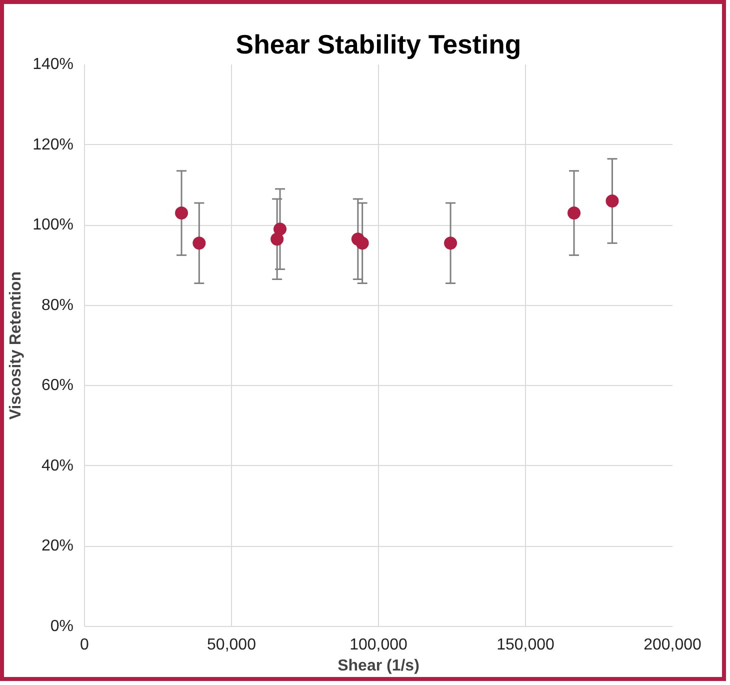 This screenshot has height=685, width=730. I want to click on y-tick-label: 20%, so click(57, 546).